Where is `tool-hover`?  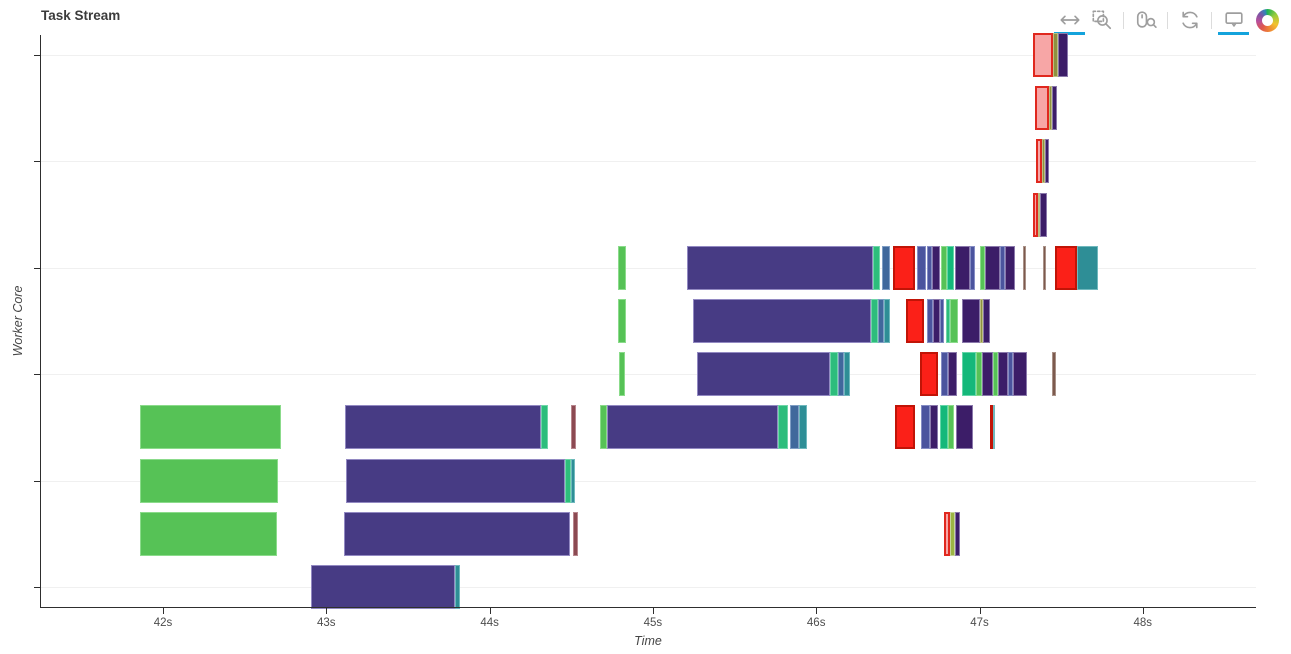 tool-hover is located at coordinates (1233, 21).